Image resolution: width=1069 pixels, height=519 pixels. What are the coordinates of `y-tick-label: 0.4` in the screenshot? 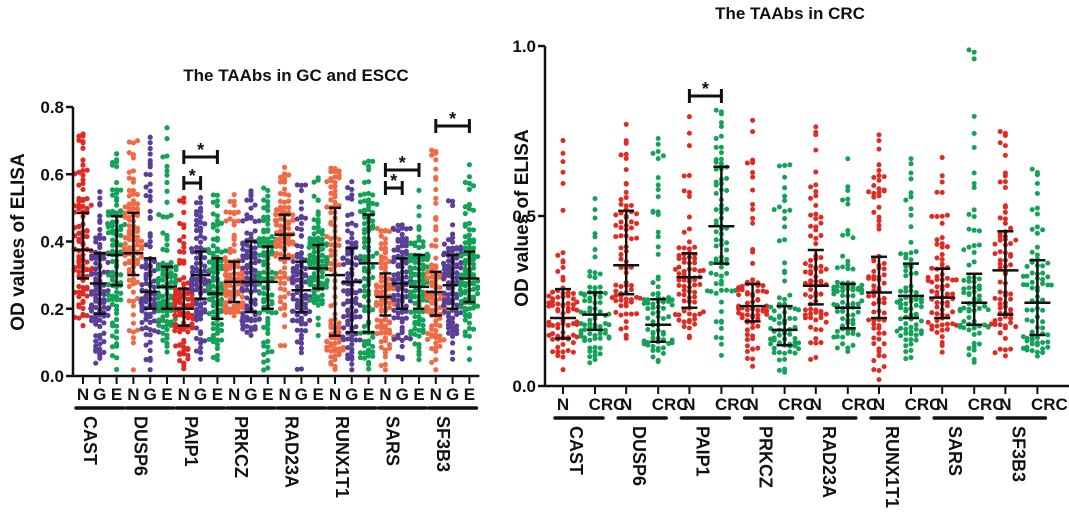 It's located at (52, 242).